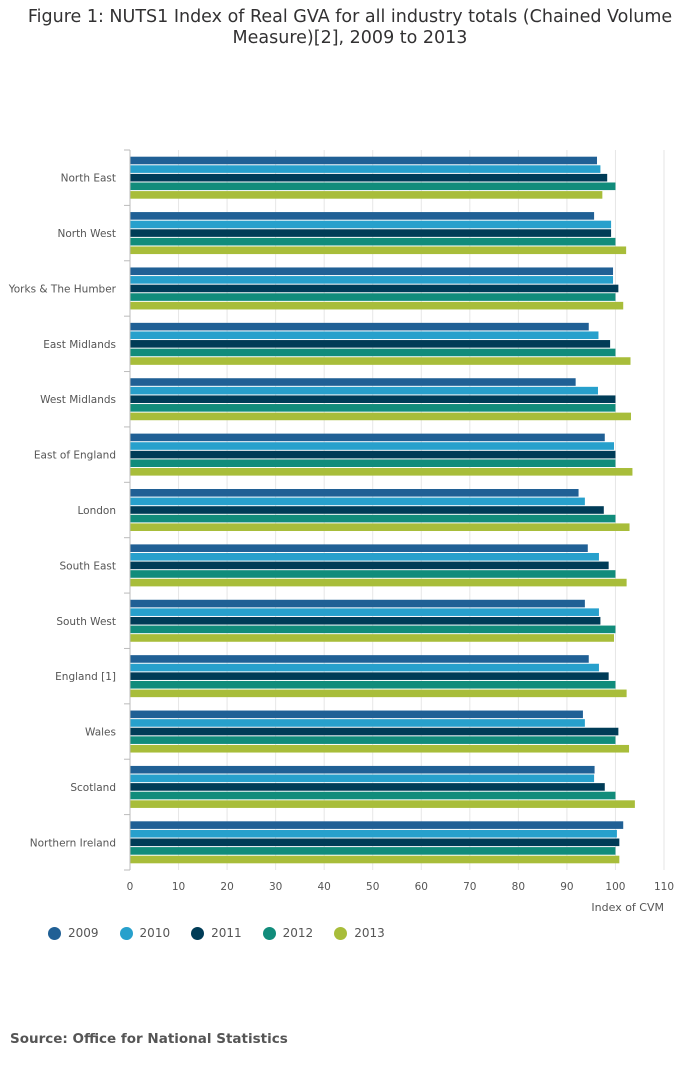 This screenshot has width=700, height=1067. Describe the element at coordinates (518, 887) in the screenshot. I see `x-tick-label: 80` at that location.